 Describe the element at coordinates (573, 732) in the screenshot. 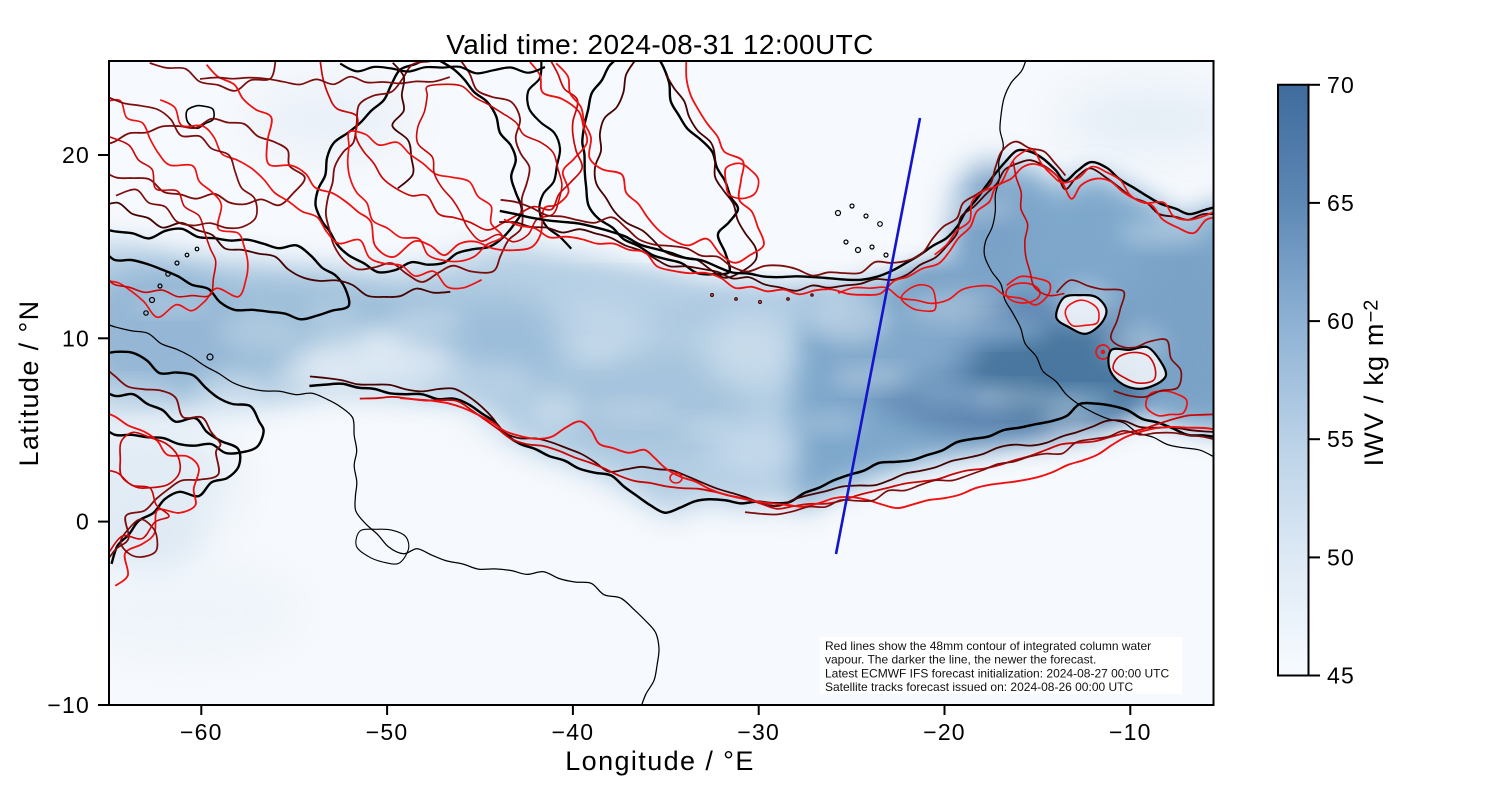

I see `svg-text: −40` at that location.